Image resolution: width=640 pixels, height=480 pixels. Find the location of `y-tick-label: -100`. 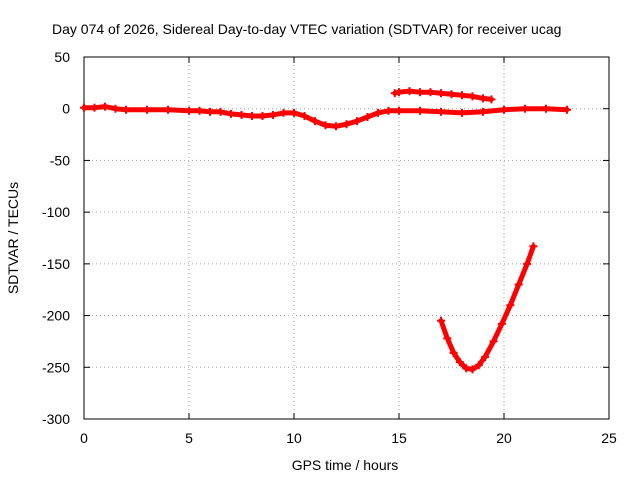

y-tick-label: -100 is located at coordinates (56, 212).